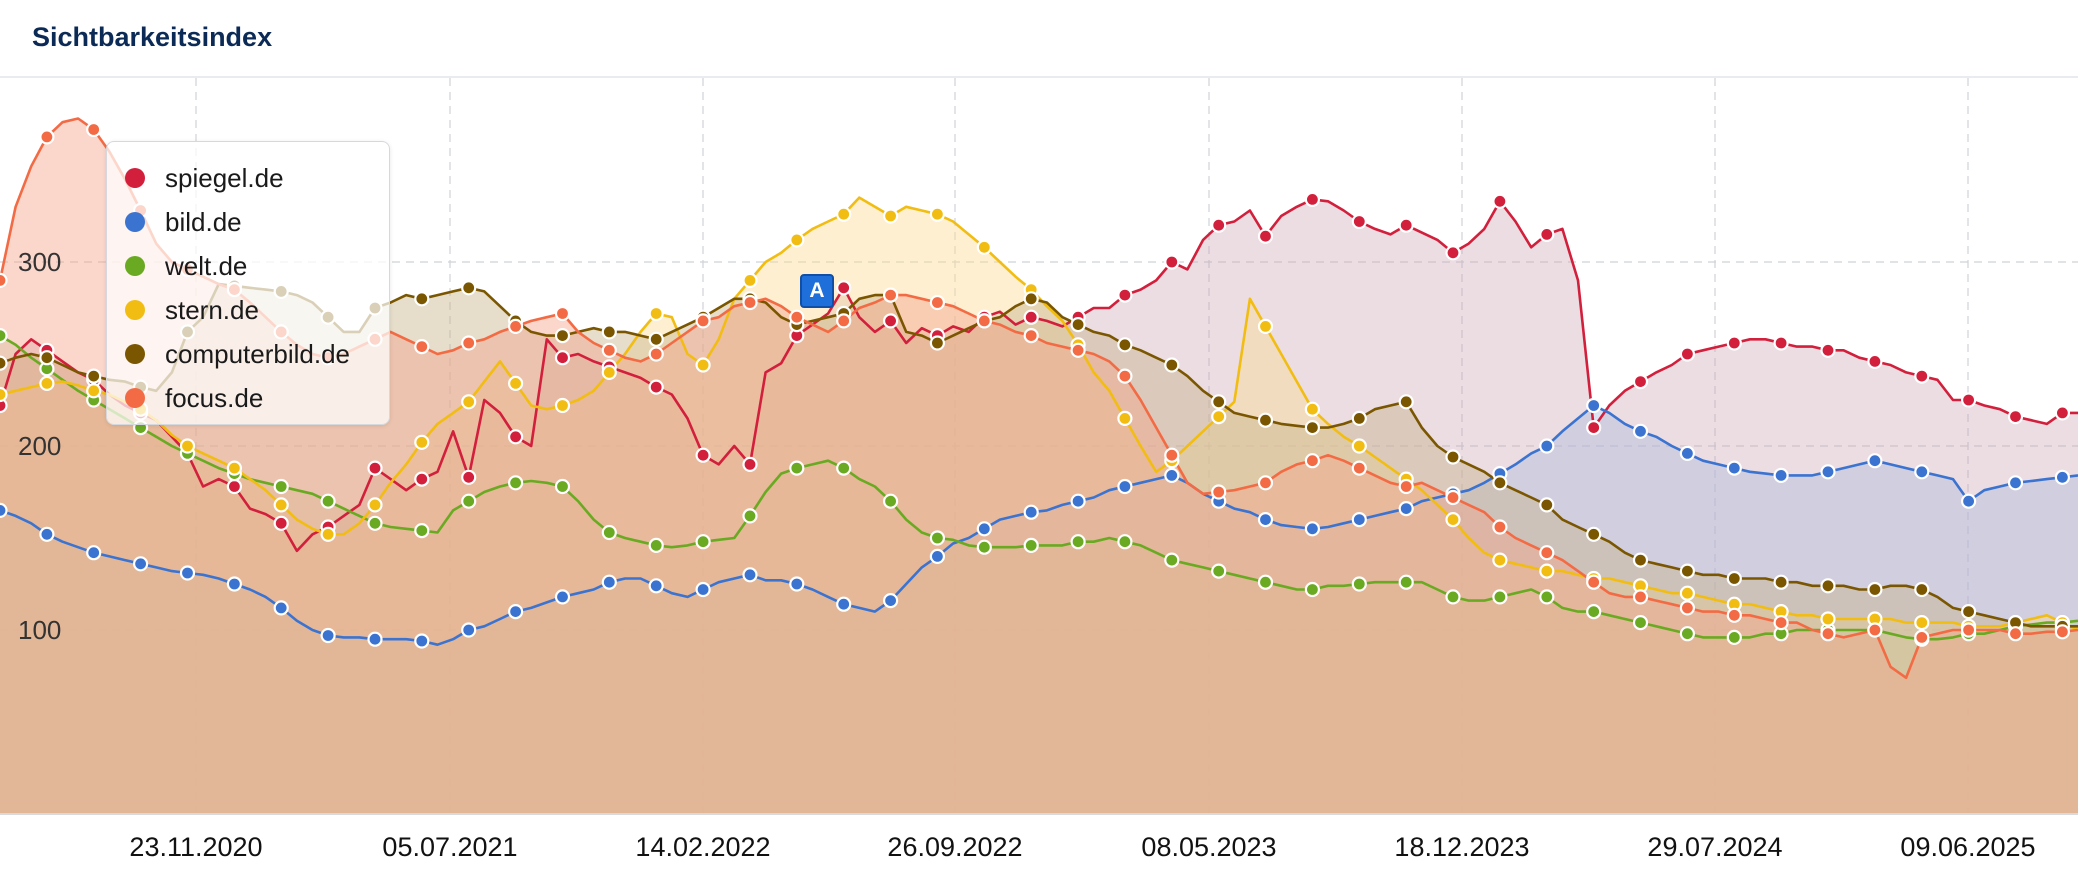 The width and height of the screenshot is (2078, 880). What do you see at coordinates (257, 266) in the screenshot?
I see `legend-item-welt: welt.de` at bounding box center [257, 266].